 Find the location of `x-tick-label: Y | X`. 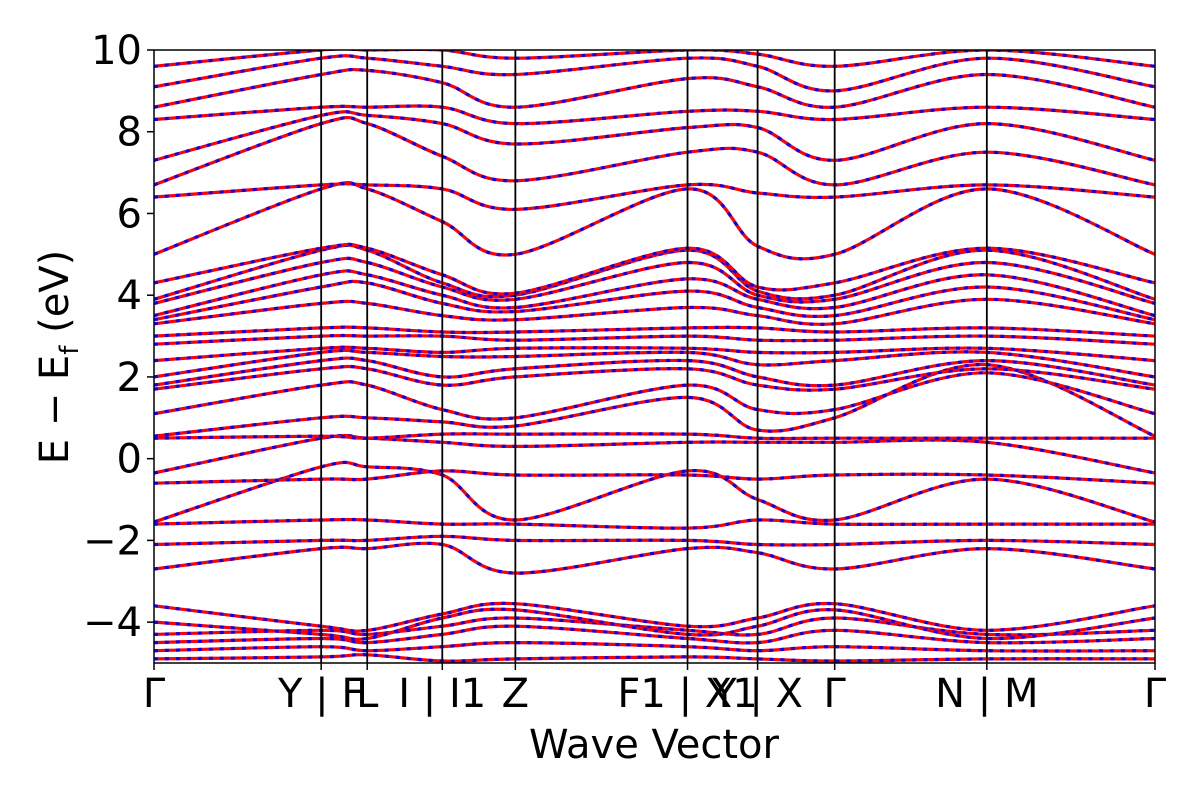

x-tick-label: Y | X is located at coordinates (757, 694).